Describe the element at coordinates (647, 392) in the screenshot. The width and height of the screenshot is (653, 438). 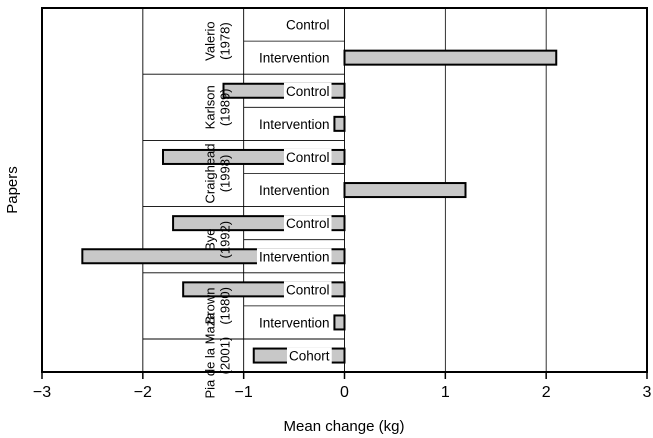
I see `x-tick-label: 3` at that location.